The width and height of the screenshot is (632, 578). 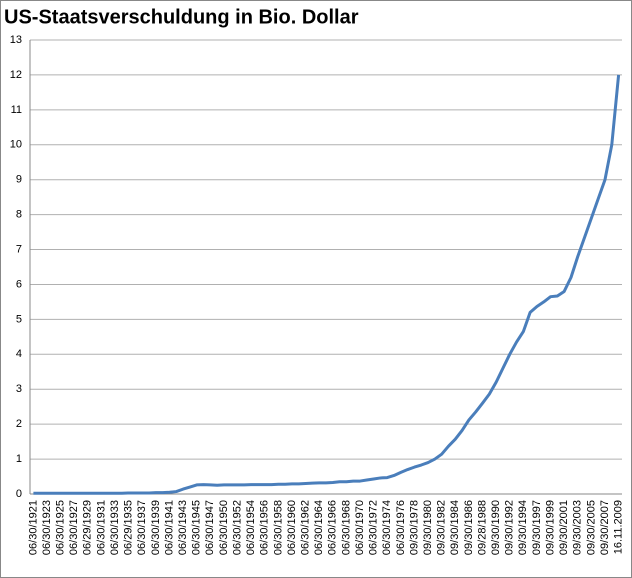 What do you see at coordinates (19, 354) in the screenshot?
I see `y-tick-label: 4` at bounding box center [19, 354].